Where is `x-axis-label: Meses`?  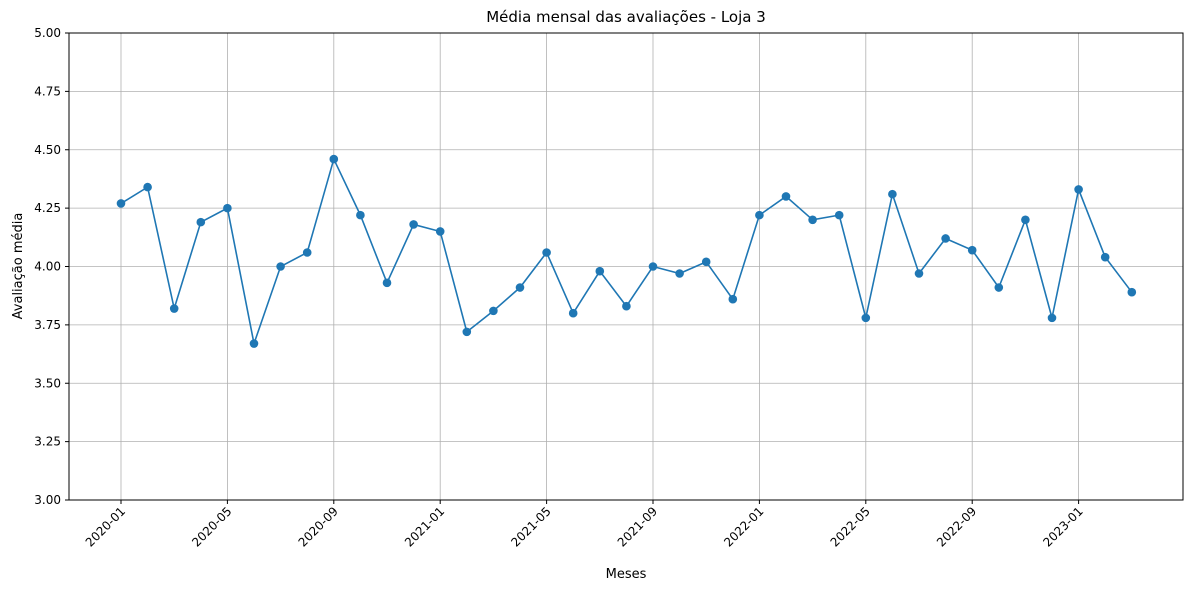
x-axis-label: Meses is located at coordinates (626, 574).